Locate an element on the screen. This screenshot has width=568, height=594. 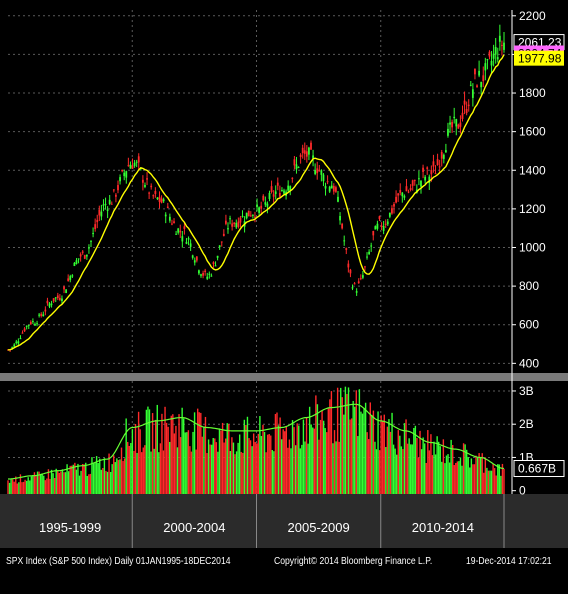
last-value-label: 1977.98 is located at coordinates (540, 59).